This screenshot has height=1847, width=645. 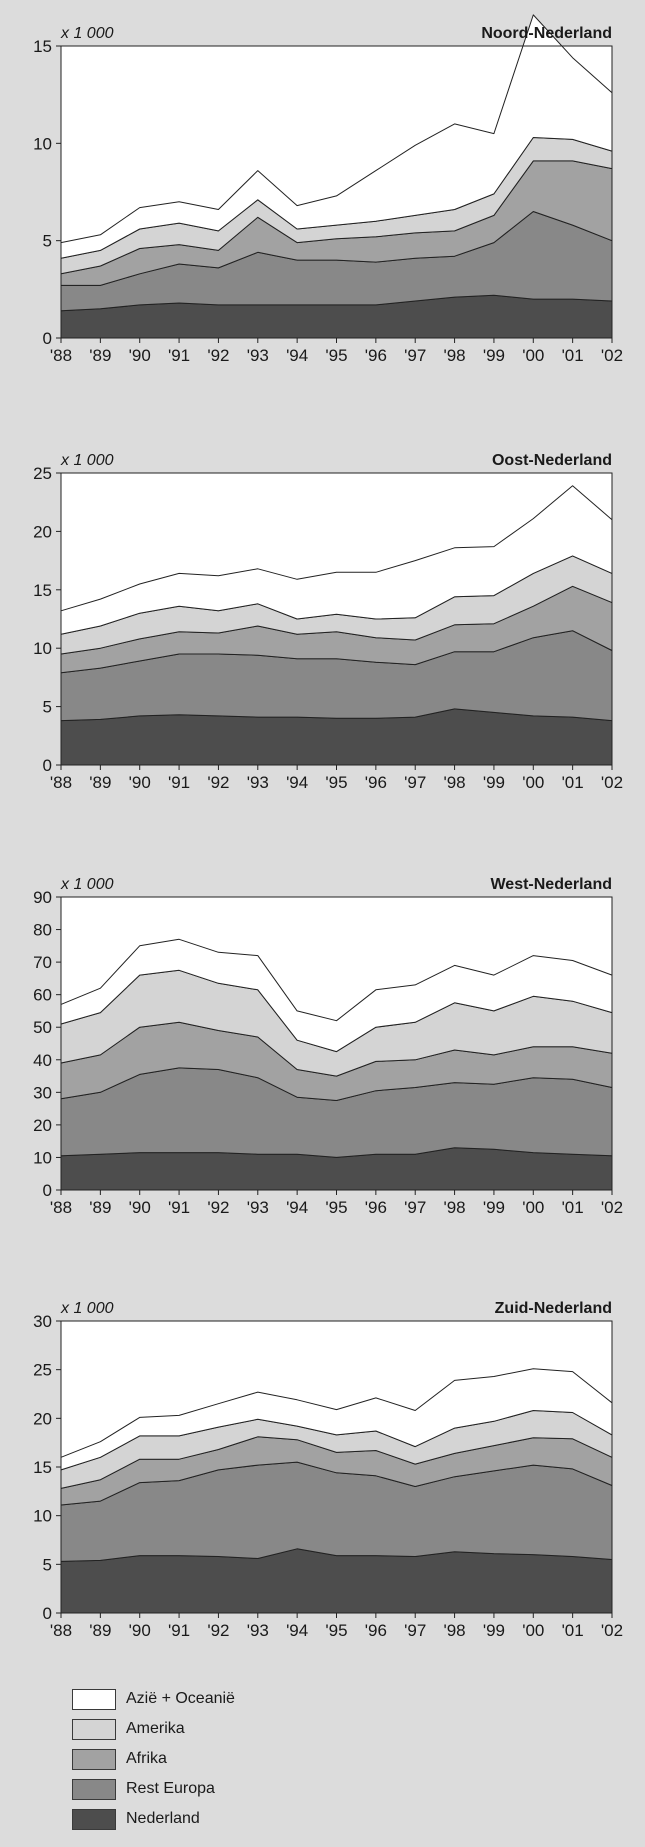 What do you see at coordinates (42, 1060) in the screenshot?
I see `y-tick-label: 40` at bounding box center [42, 1060].